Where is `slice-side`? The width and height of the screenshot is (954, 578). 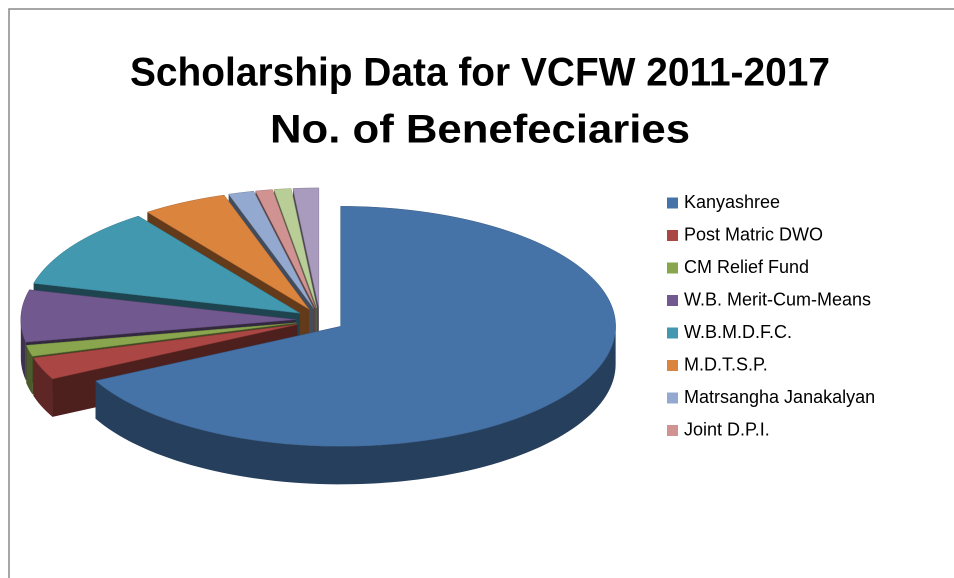 slice-side is located at coordinates (165, 360).